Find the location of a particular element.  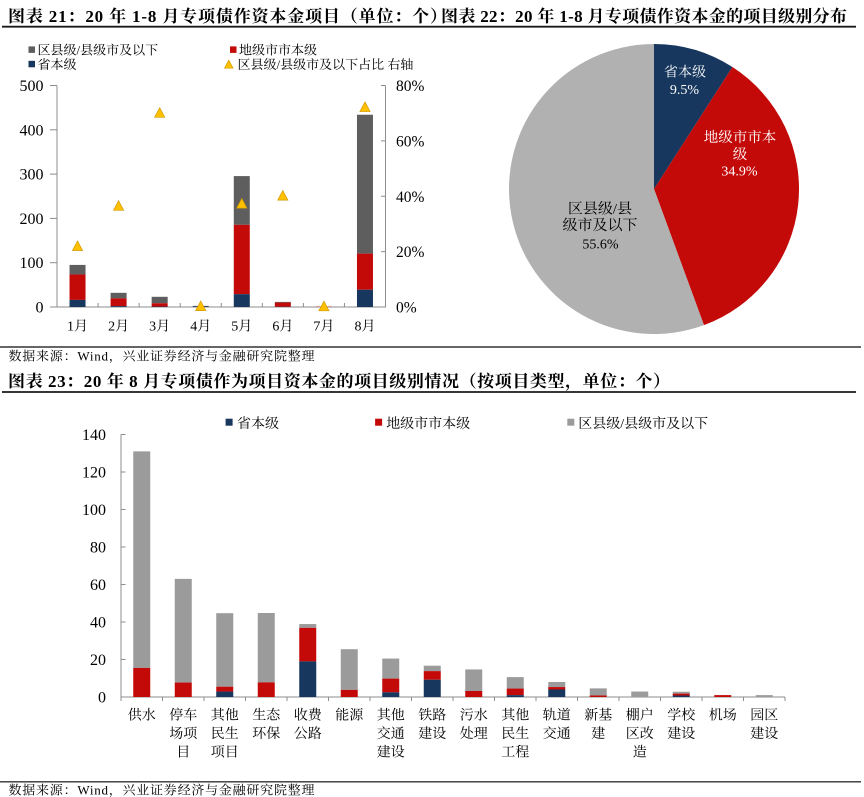

svg-text: 轨道 is located at coordinates (557, 716).